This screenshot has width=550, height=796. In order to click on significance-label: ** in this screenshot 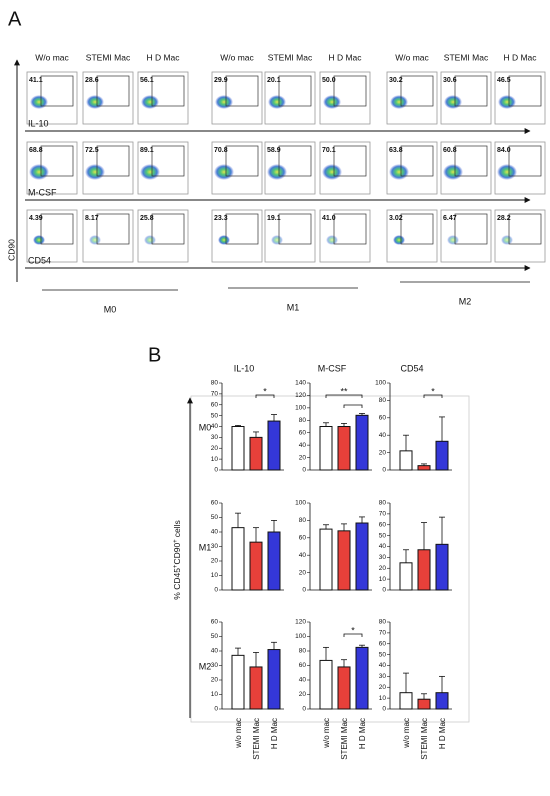, I will do `click(344, 391)`.